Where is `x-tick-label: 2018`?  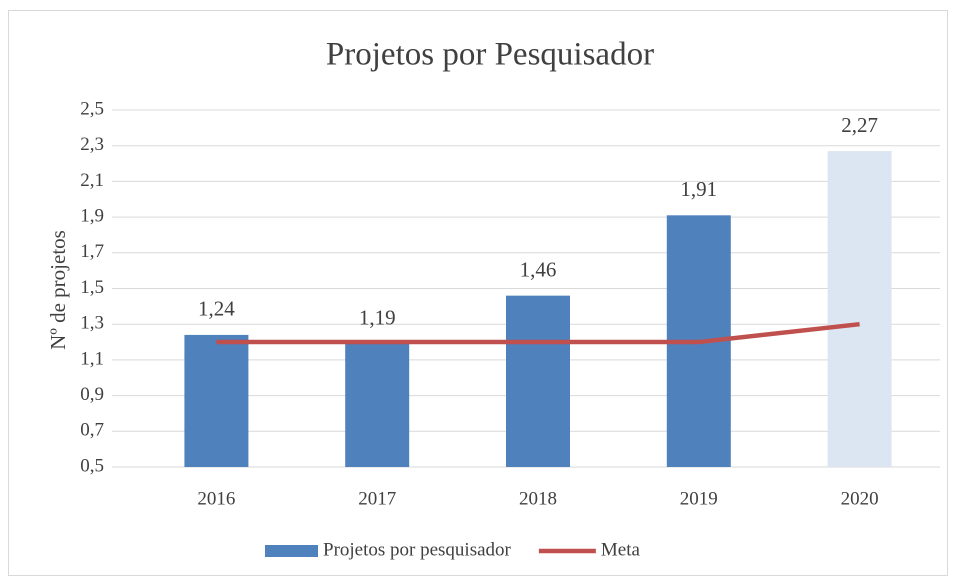 x-tick-label: 2018 is located at coordinates (538, 498).